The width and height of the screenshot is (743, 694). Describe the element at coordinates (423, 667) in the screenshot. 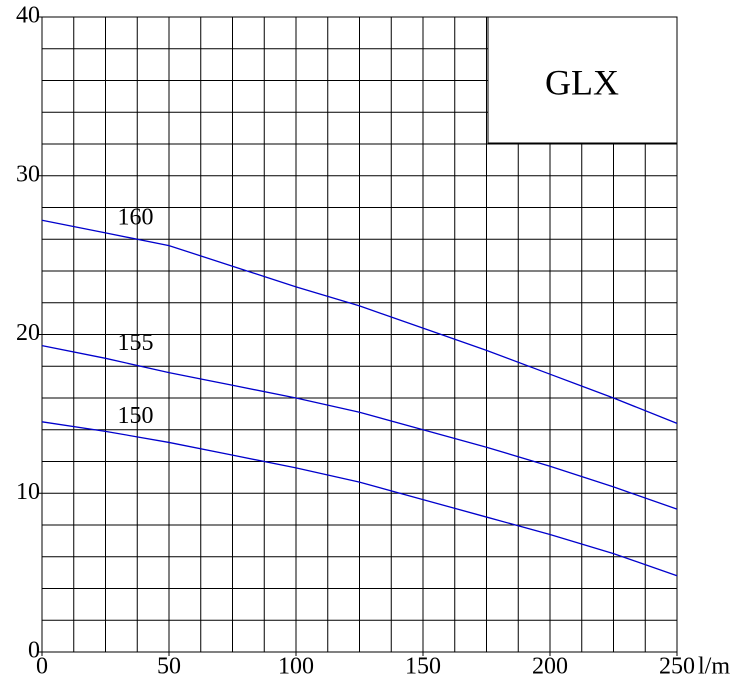

I see `x-tick-label: 150` at that location.